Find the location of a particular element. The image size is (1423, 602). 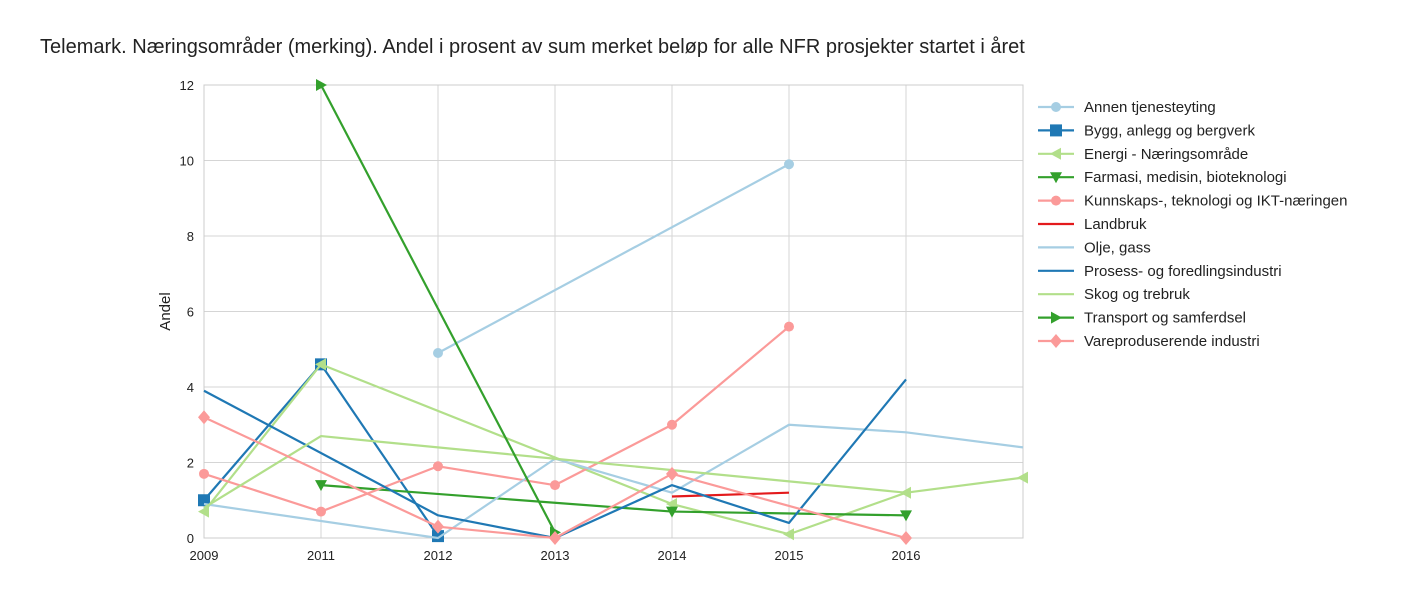

y-tick-label: 6 is located at coordinates (190, 312).